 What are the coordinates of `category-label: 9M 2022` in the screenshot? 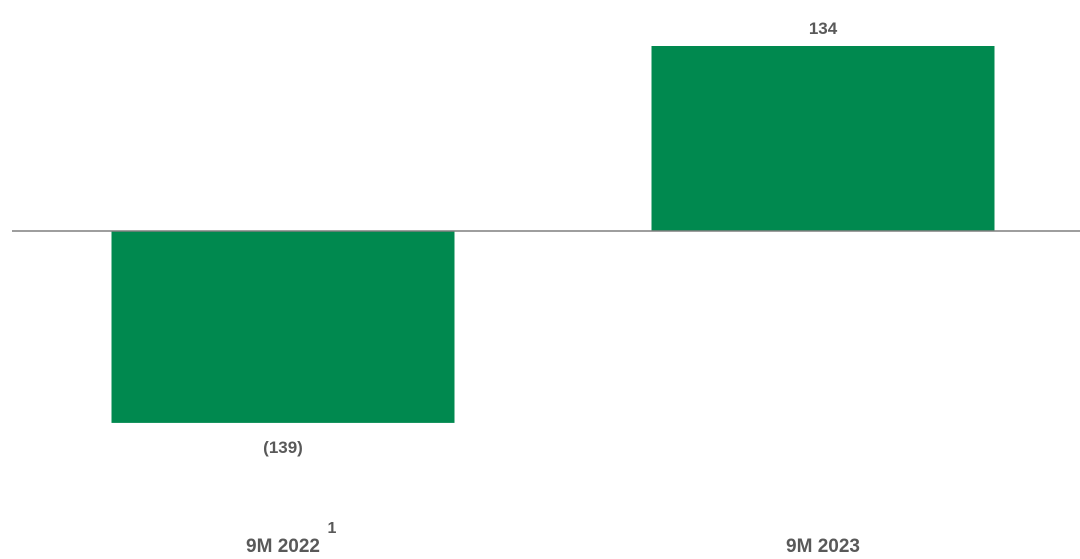 It's located at (283, 545).